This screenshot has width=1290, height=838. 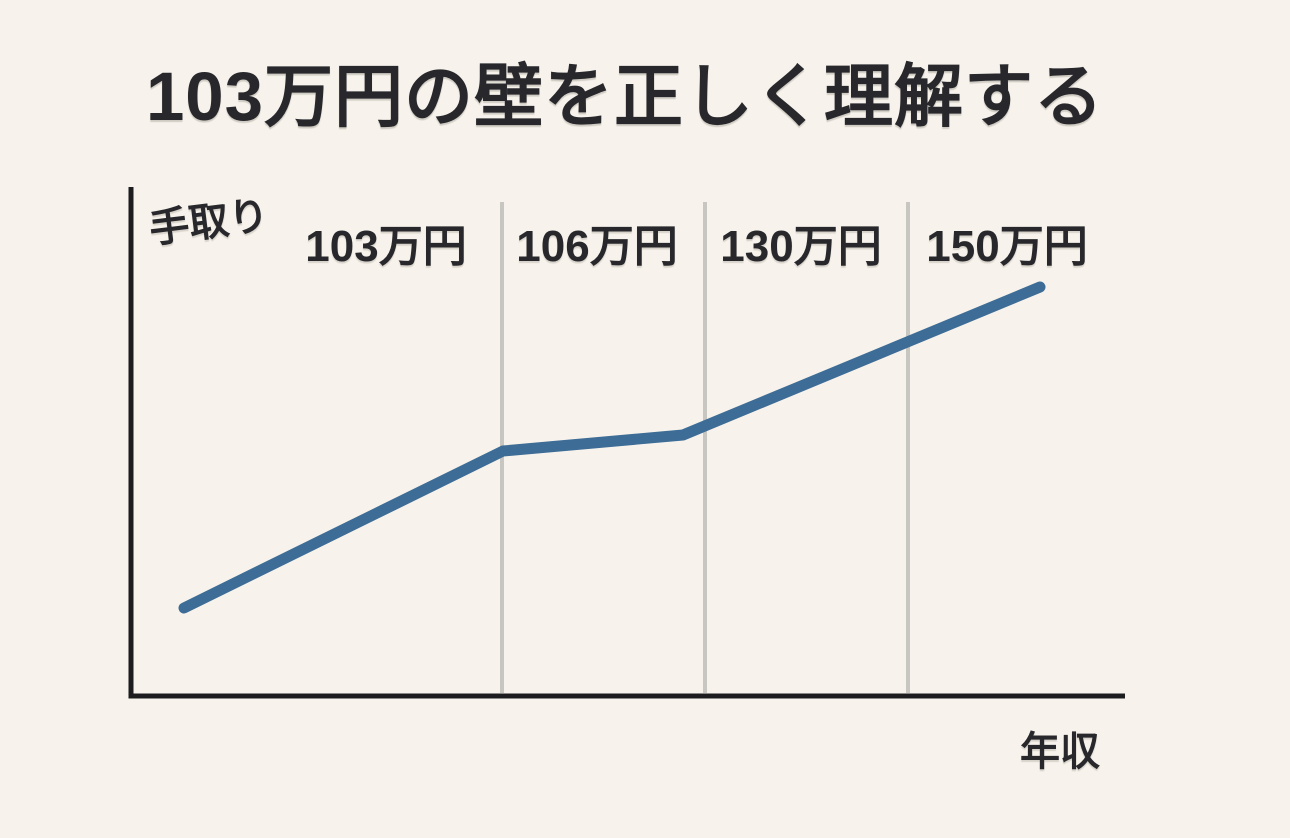 I want to click on wall-label-103man: 103万円, so click(x=386, y=246).